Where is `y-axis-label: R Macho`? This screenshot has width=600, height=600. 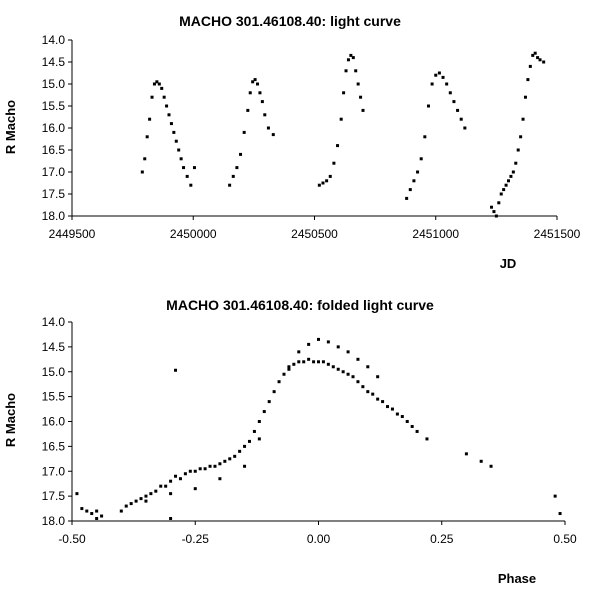 y-axis-label: R Macho is located at coordinates (10, 420).